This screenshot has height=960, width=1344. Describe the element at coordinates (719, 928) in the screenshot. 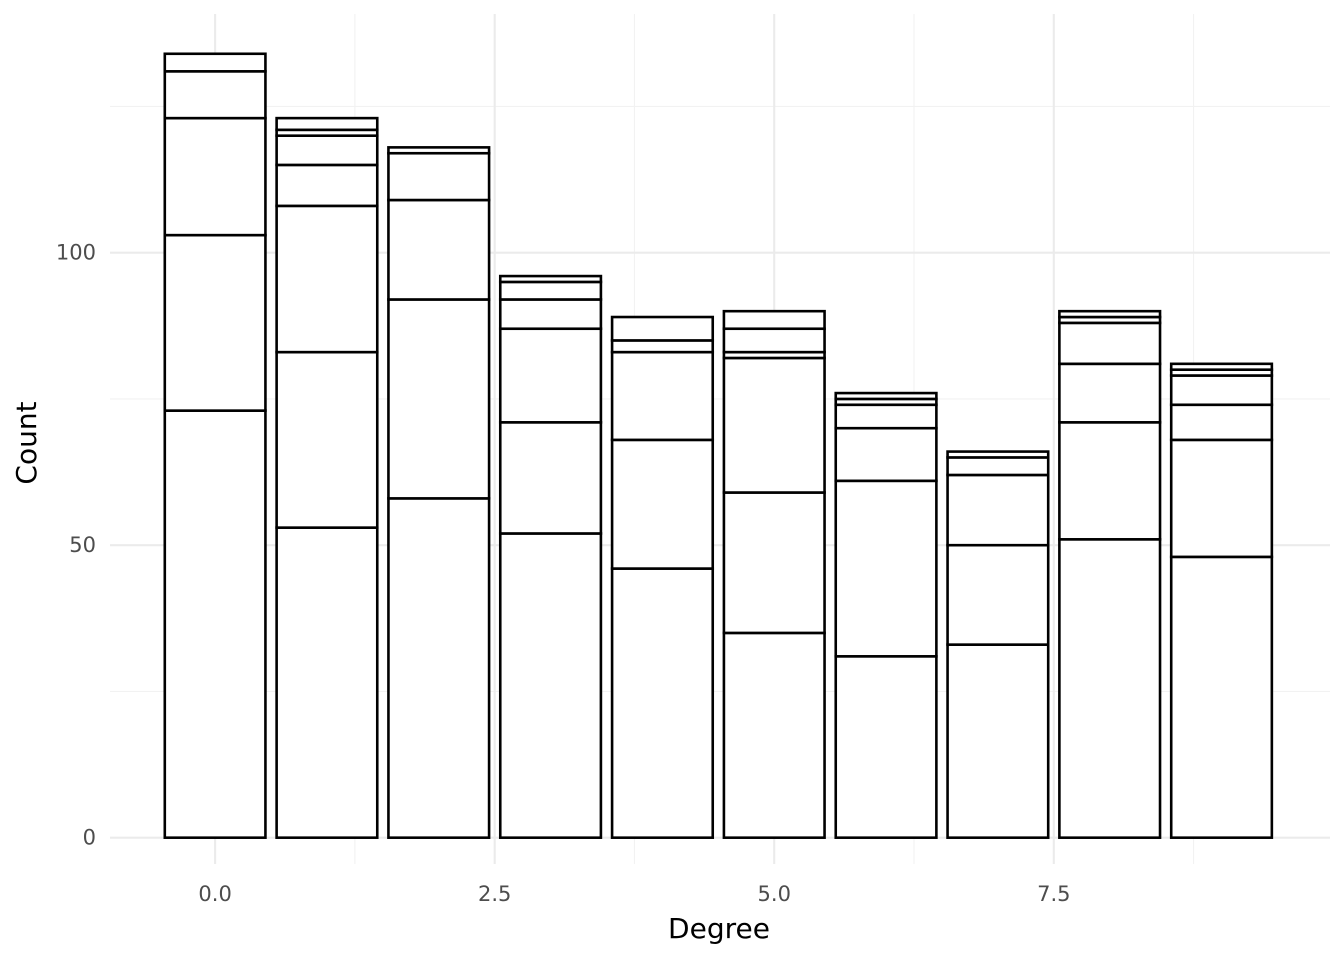

I see `x-axis-title: Degree` at that location.